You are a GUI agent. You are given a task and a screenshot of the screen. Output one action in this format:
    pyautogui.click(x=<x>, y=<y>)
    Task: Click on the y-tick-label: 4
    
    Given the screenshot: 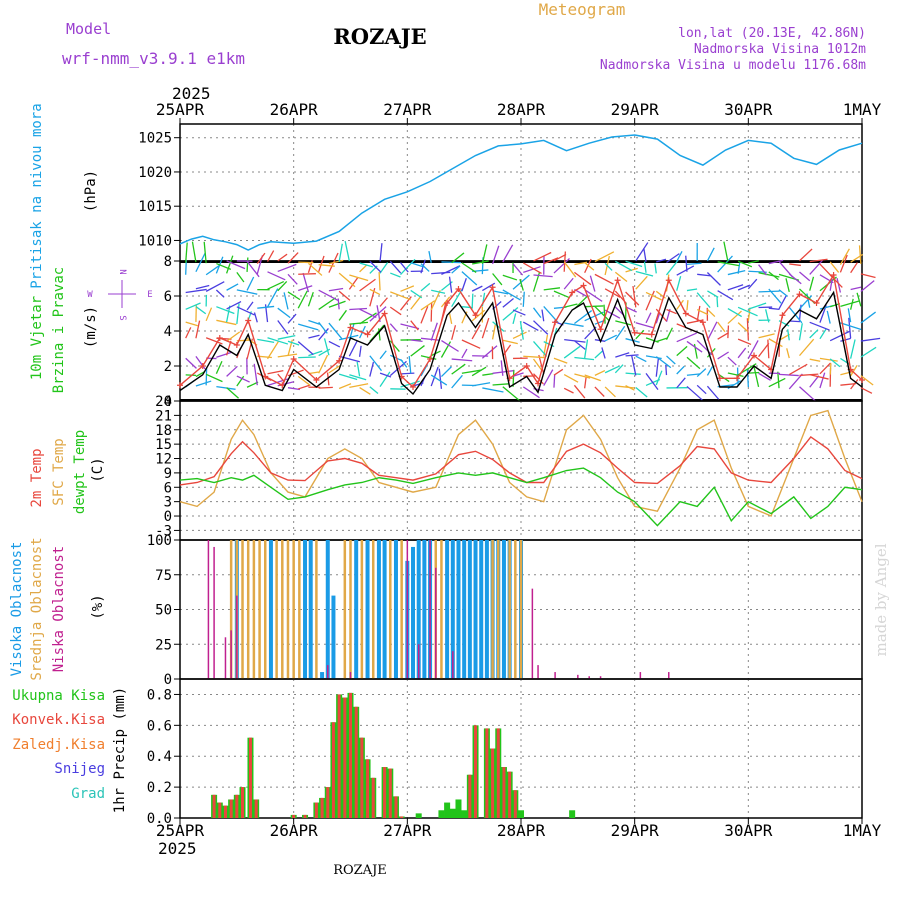 What is the action you would take?
    pyautogui.click(x=168, y=332)
    